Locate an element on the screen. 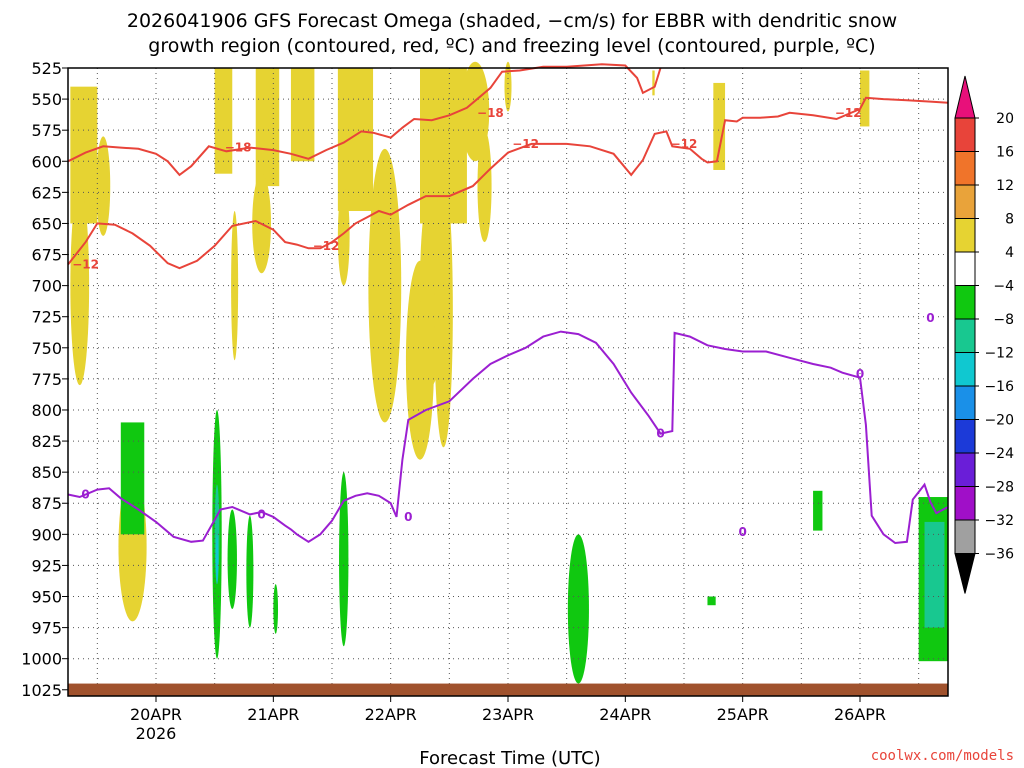 The width and height of the screenshot is (1024, 768). colorbar-label: −16 is located at coordinates (999, 387).